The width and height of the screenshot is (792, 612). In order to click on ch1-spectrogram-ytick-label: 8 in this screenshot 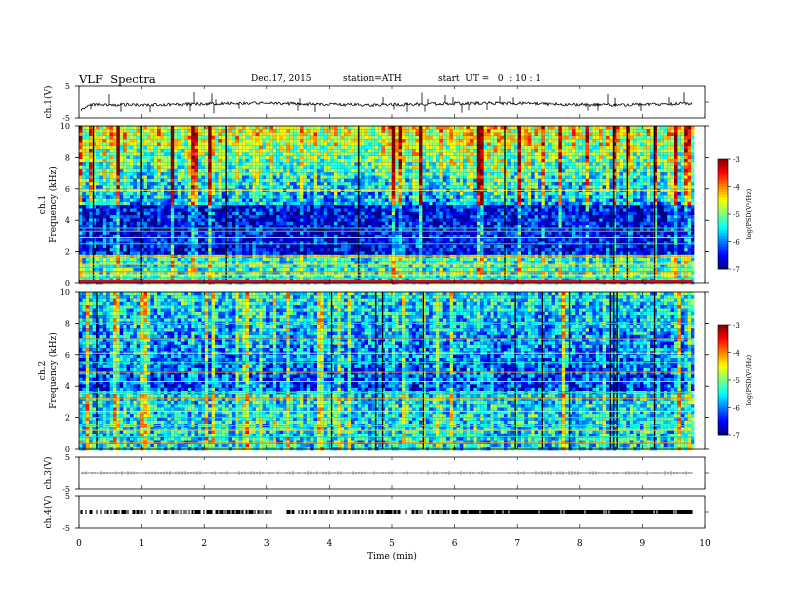, I will do `click(67, 157)`.